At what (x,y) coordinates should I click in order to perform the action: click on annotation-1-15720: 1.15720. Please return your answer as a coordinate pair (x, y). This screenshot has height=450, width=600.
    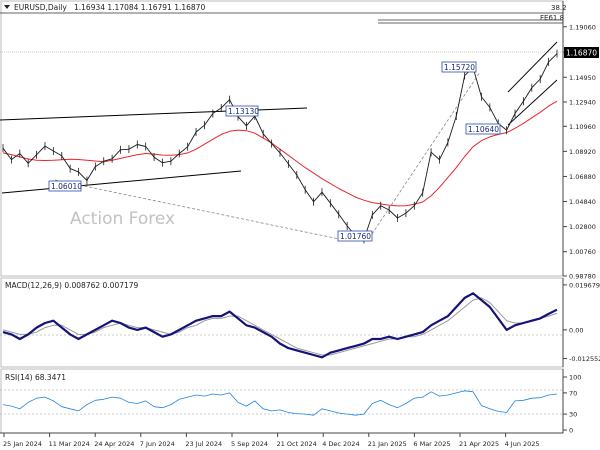
    Looking at the image, I should click on (459, 67).